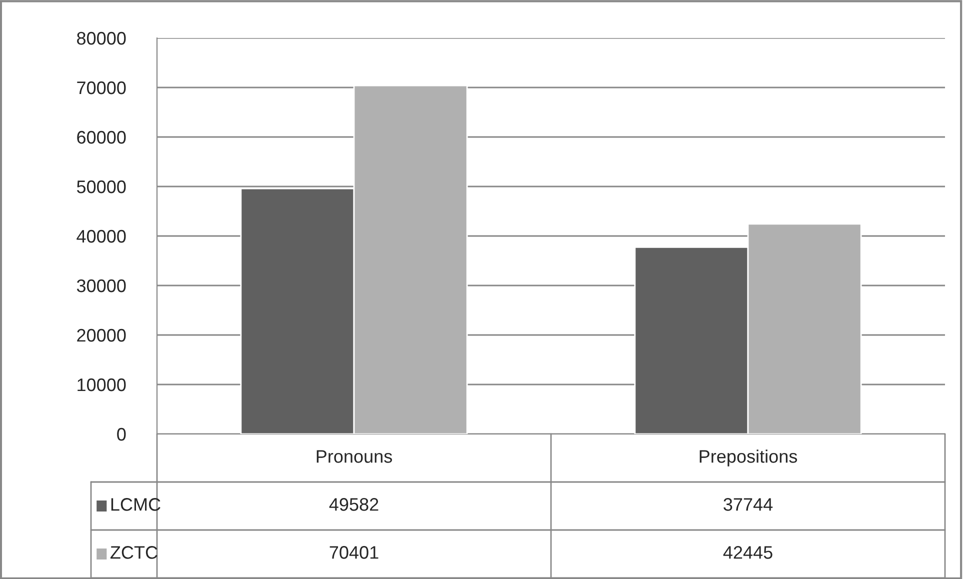  What do you see at coordinates (135, 504) in the screenshot?
I see `legend-label: LCMC` at bounding box center [135, 504].